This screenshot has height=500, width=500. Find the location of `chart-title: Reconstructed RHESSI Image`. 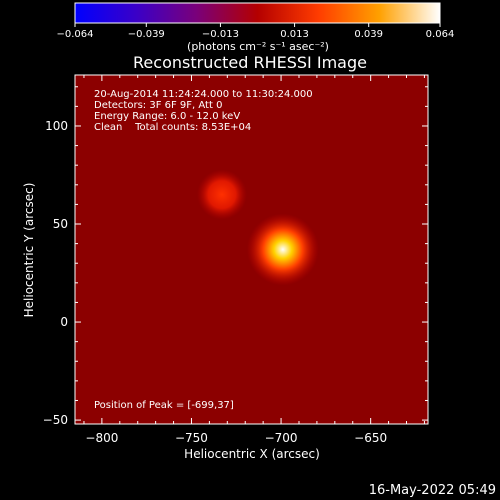

chart-title: Reconstructed RHESSI Image is located at coordinates (250, 62).